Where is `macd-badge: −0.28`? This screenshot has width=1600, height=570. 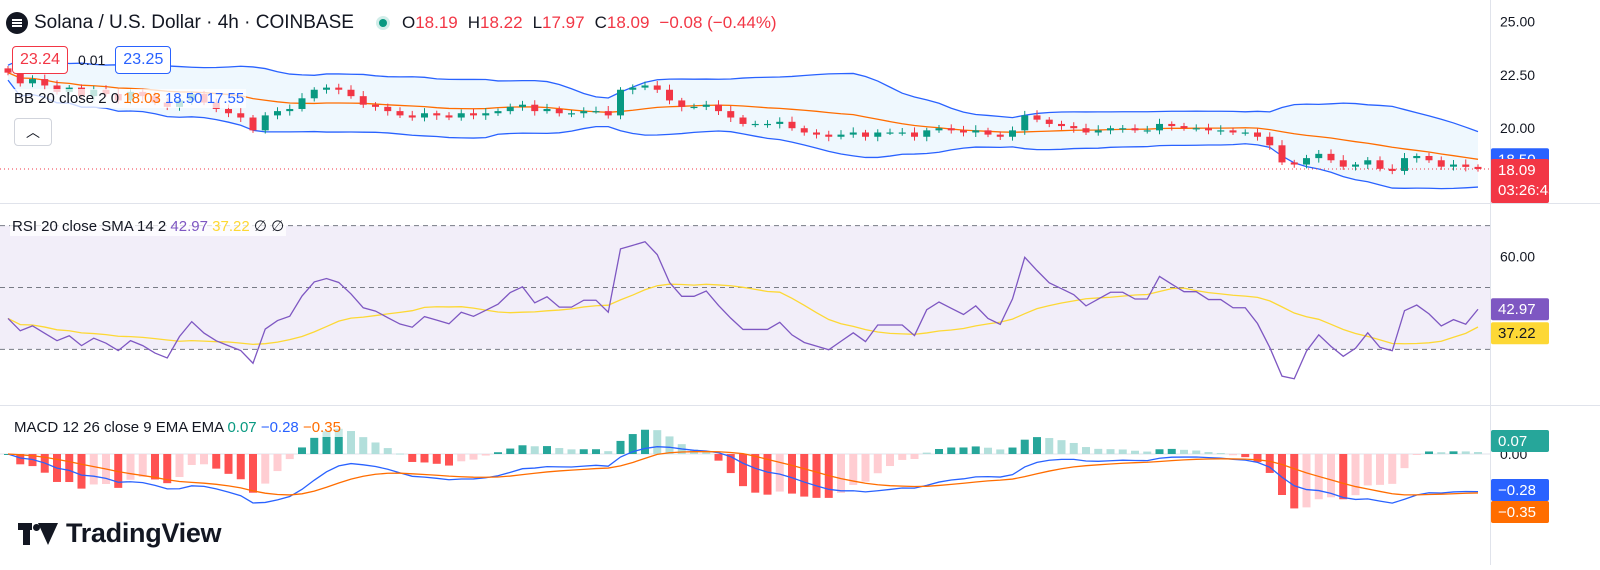
macd-badge: −0.28 is located at coordinates (1520, 490).